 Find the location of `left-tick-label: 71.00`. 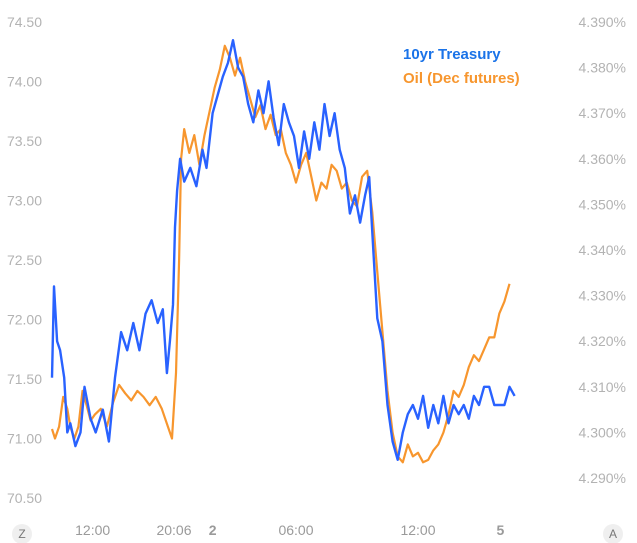

left-tick-label: 71.00 is located at coordinates (24, 439).